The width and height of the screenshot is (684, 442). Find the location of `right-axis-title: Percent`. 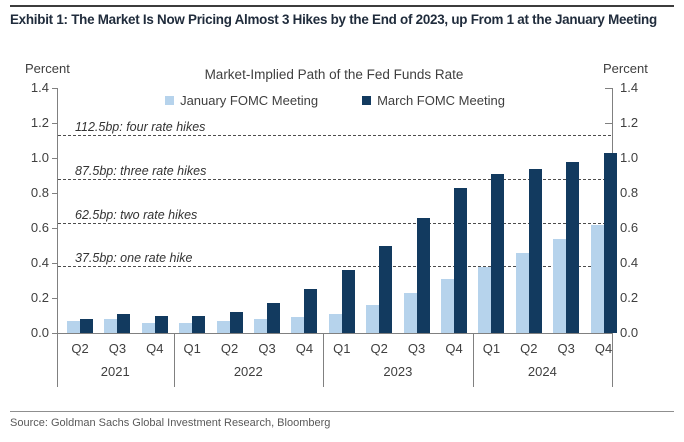

right-axis-title: Percent is located at coordinates (625, 68).